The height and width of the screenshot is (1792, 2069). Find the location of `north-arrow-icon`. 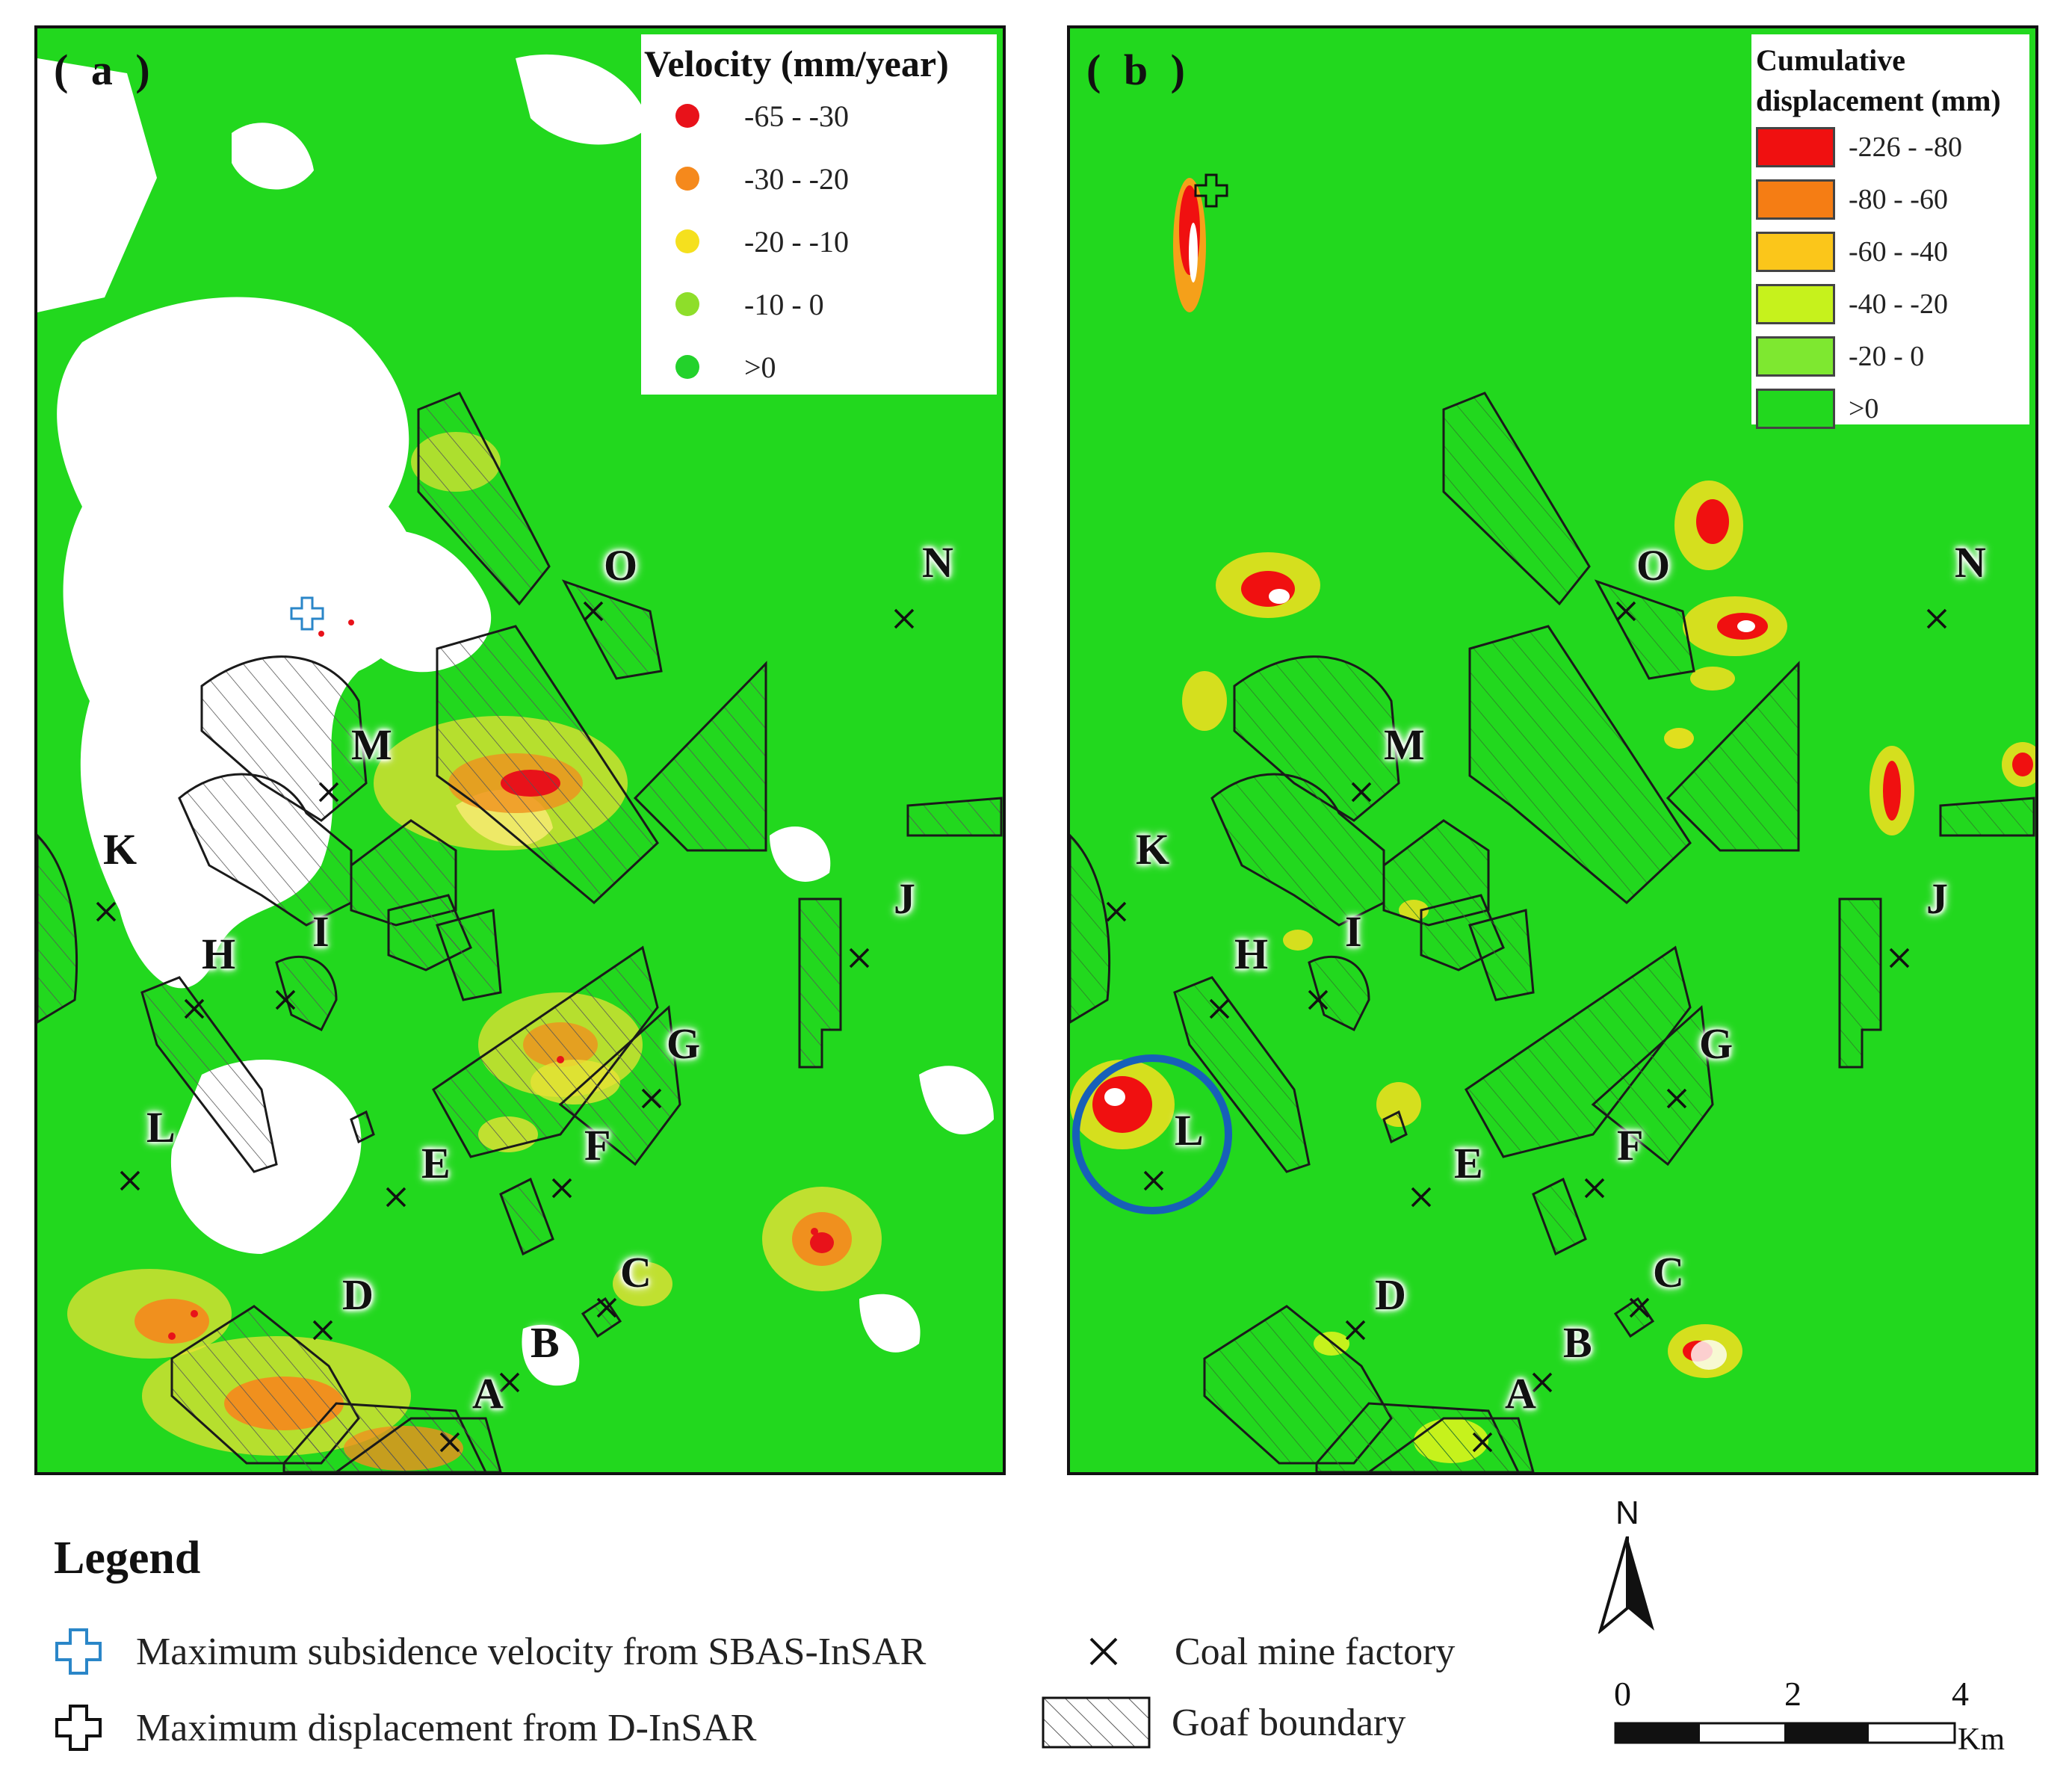

north-arrow-icon is located at coordinates (1626, 1585).